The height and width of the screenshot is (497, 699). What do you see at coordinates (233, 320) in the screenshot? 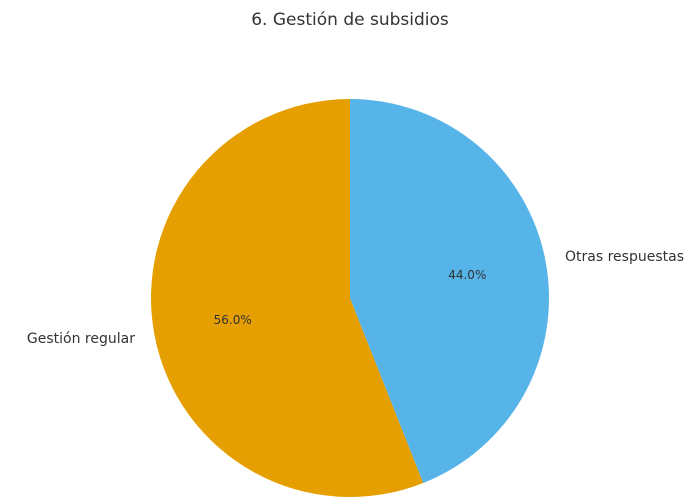
I see `value-label: 56.0%` at bounding box center [233, 320].